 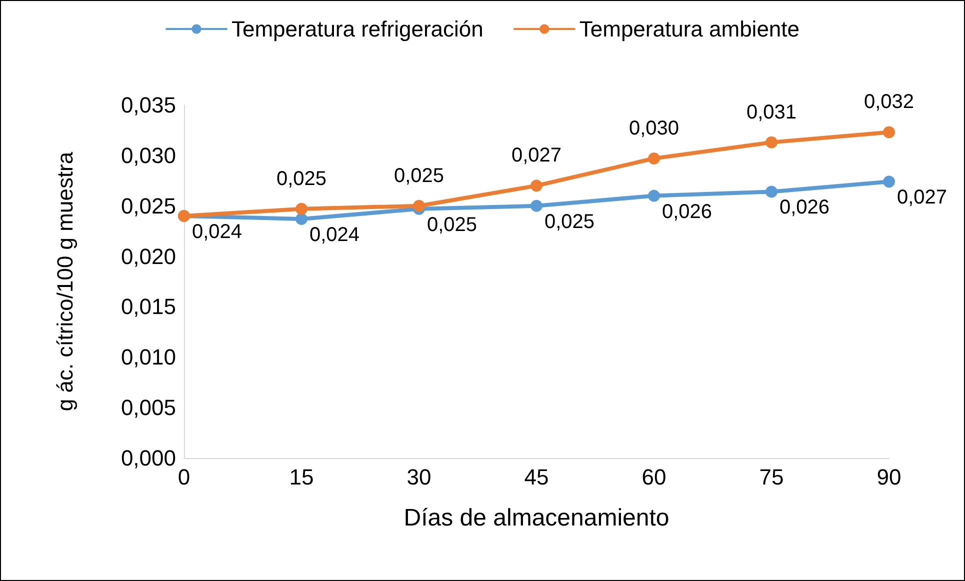 I want to click on y-tick-label: 0,000, so click(x=148, y=458).